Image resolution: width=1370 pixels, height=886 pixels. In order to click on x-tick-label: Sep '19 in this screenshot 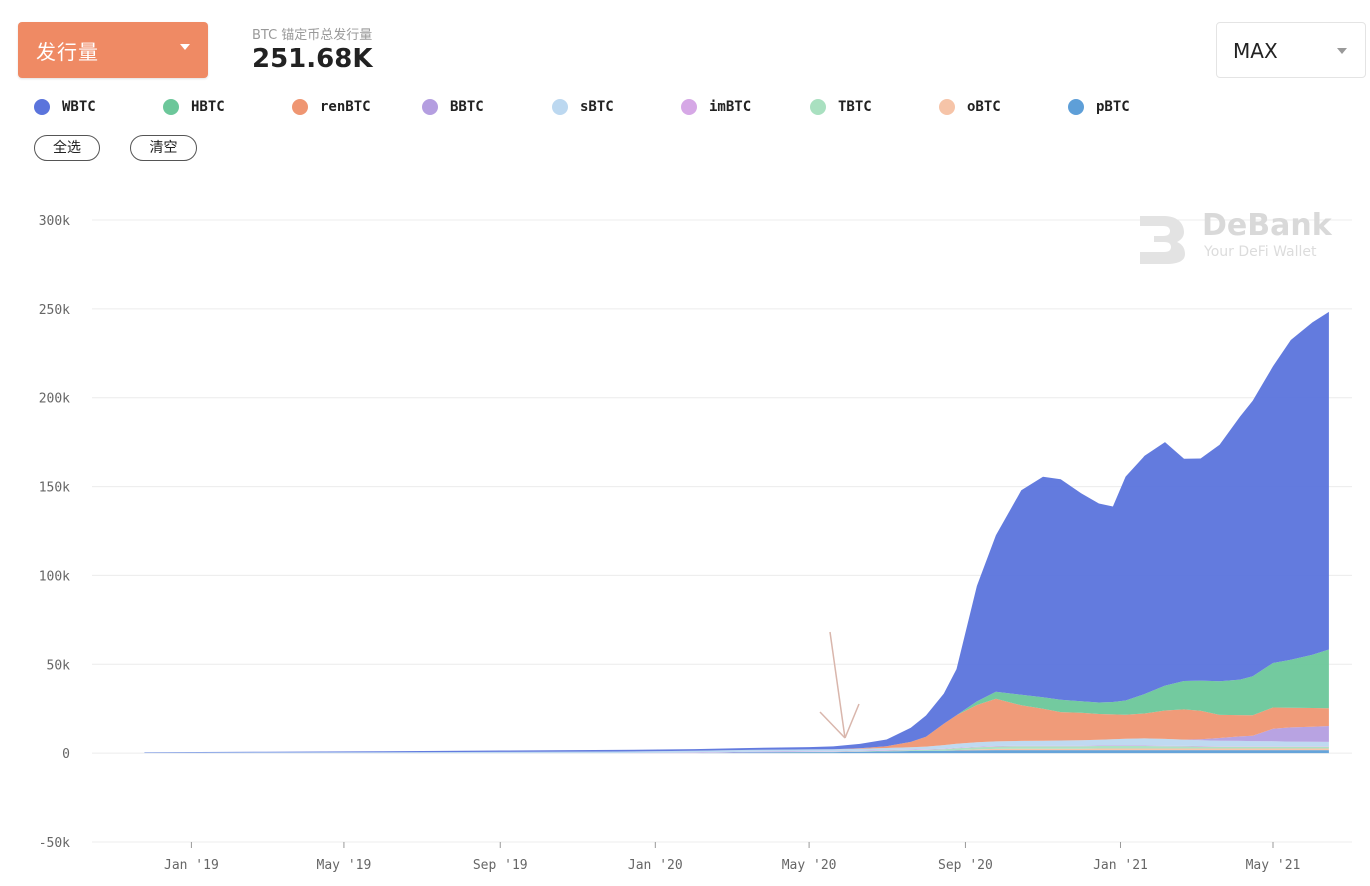, I will do `click(500, 865)`.